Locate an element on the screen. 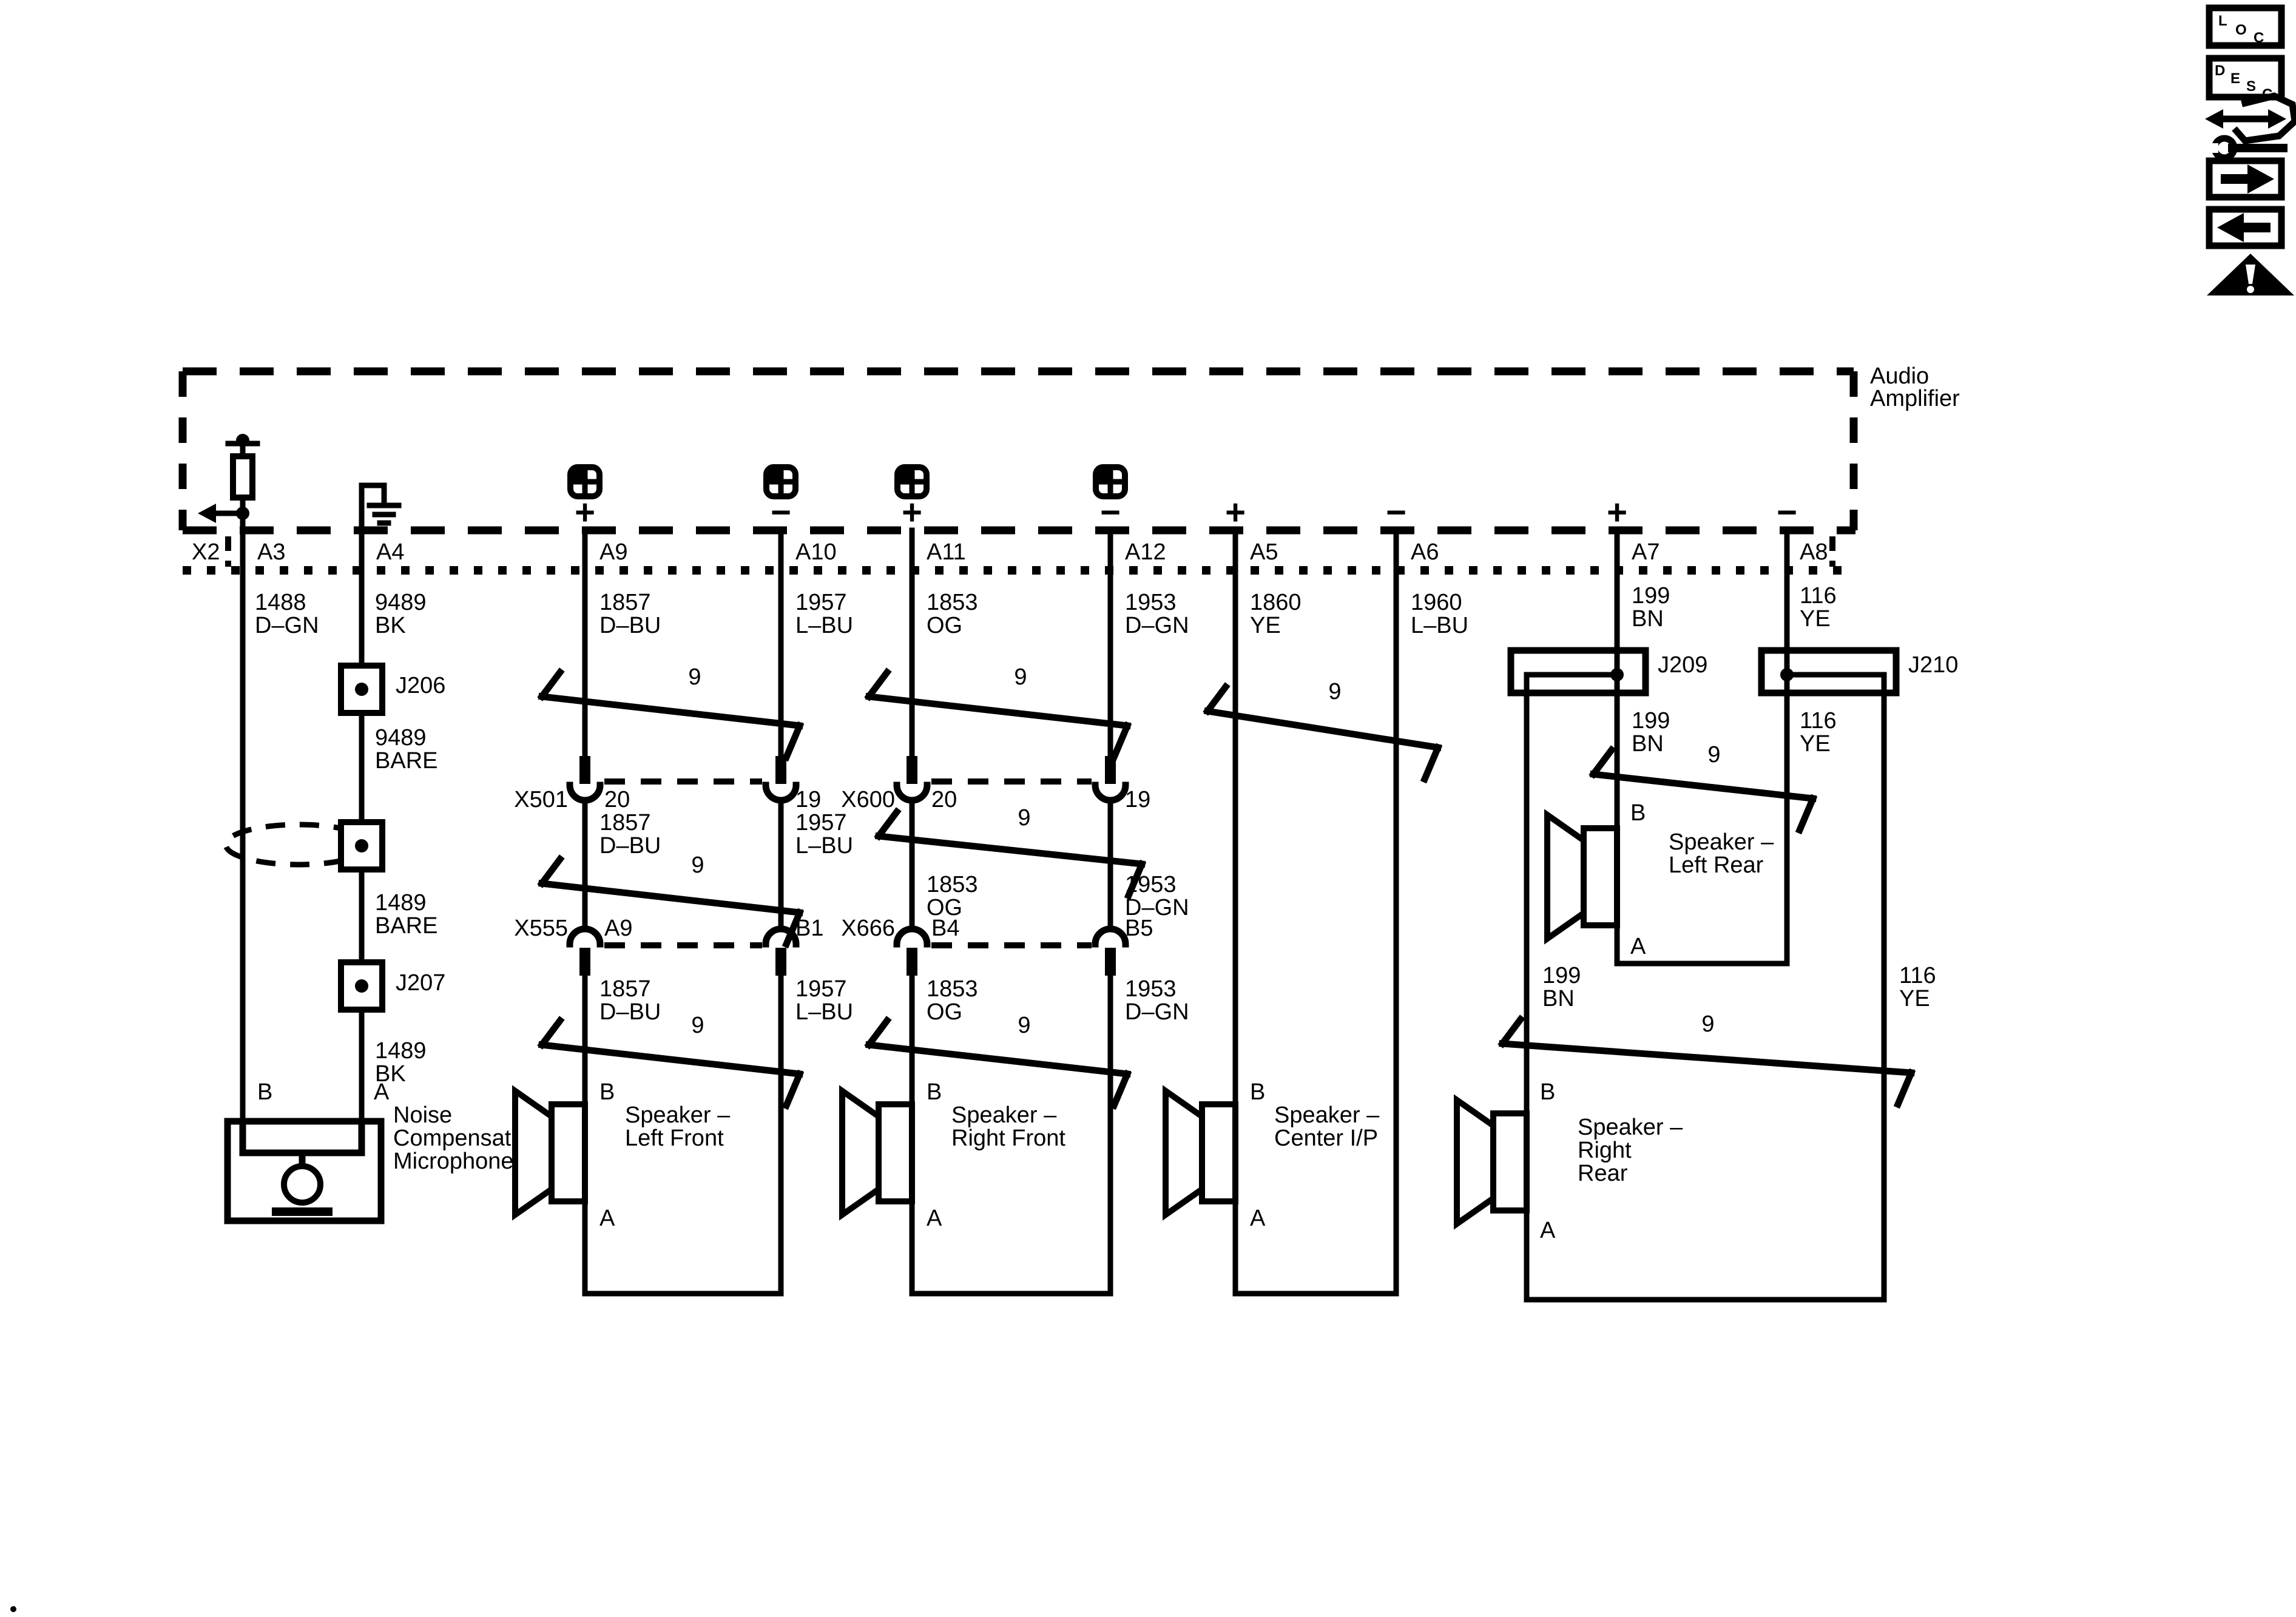  pin-a7: A7 is located at coordinates (1646, 552).